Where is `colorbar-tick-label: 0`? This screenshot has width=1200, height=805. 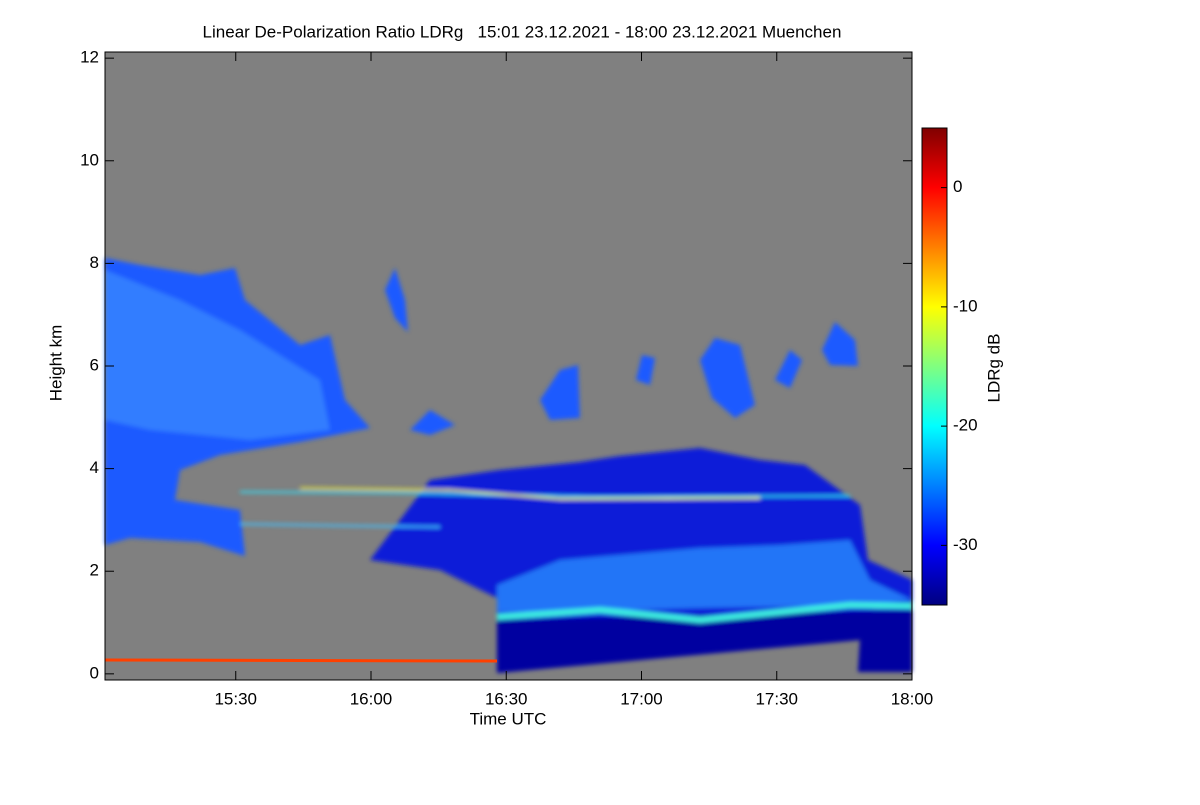 colorbar-tick-label: 0 is located at coordinates (957, 186).